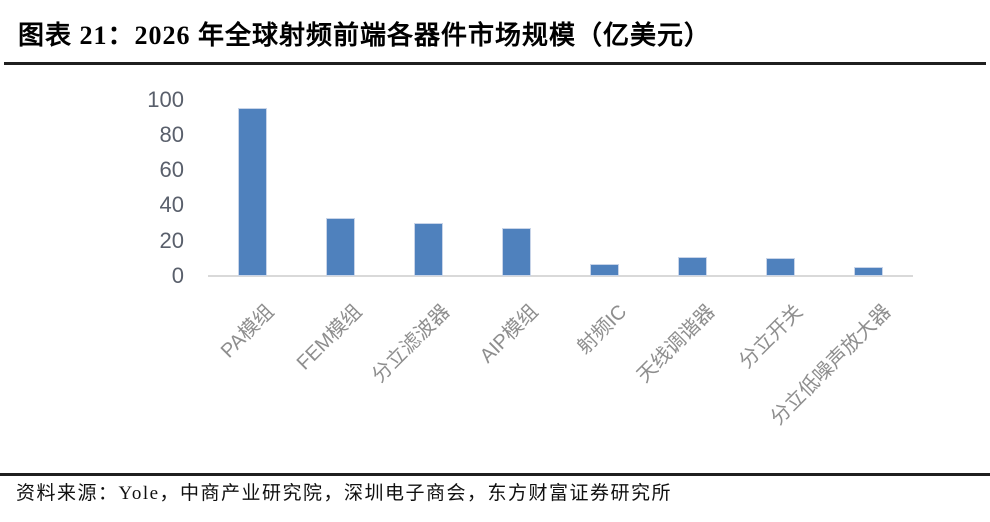  Describe the element at coordinates (171, 205) in the screenshot. I see `y-tick-label: 40` at that location.